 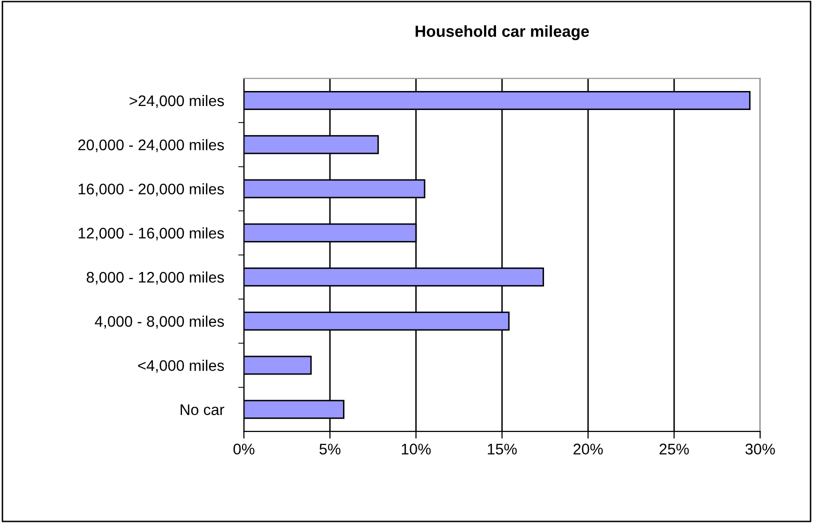 I want to click on y-tick-label: 12,000 - 16,000 miles, so click(x=151, y=233).